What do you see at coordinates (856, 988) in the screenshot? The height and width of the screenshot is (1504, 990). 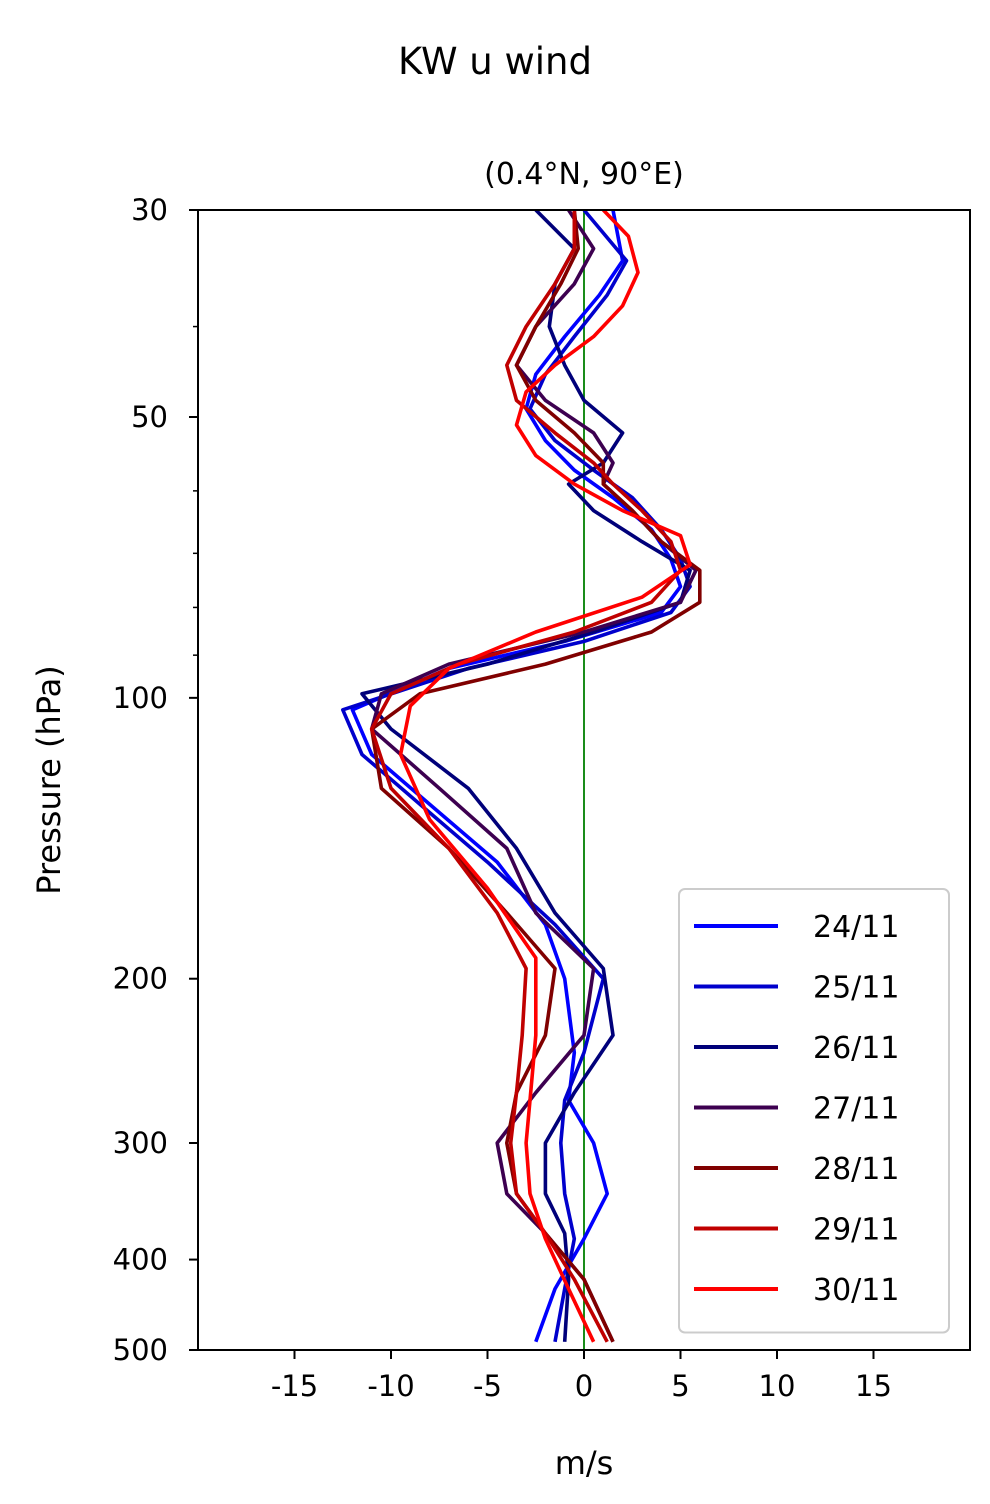 I see `legend-label-1: 25/11` at bounding box center [856, 988].